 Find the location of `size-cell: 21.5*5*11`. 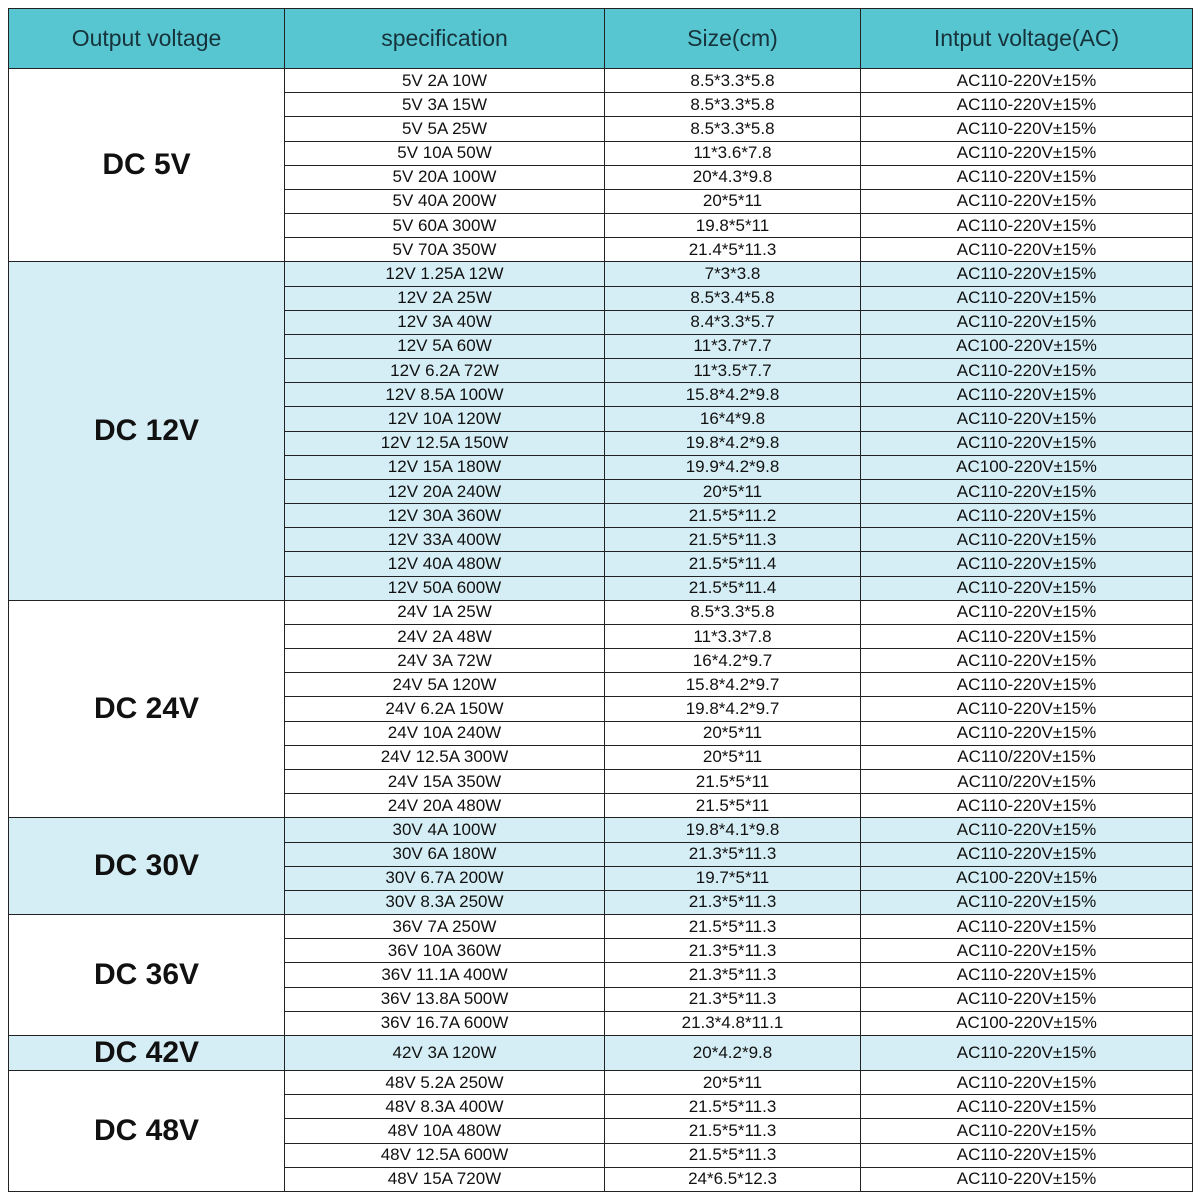

size-cell: 21.5*5*11 is located at coordinates (732, 806).